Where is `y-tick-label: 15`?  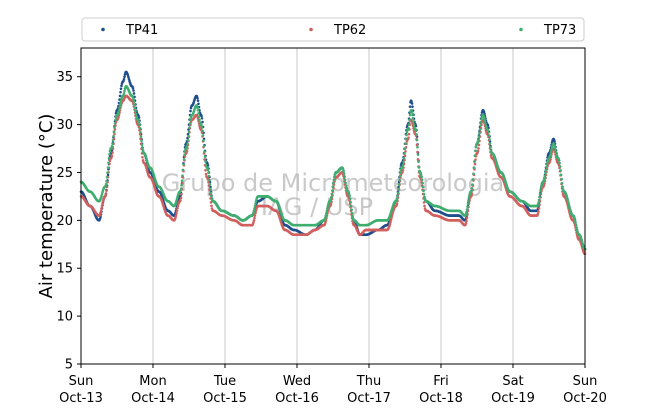
y-tick-label: 15 is located at coordinates (64, 269).